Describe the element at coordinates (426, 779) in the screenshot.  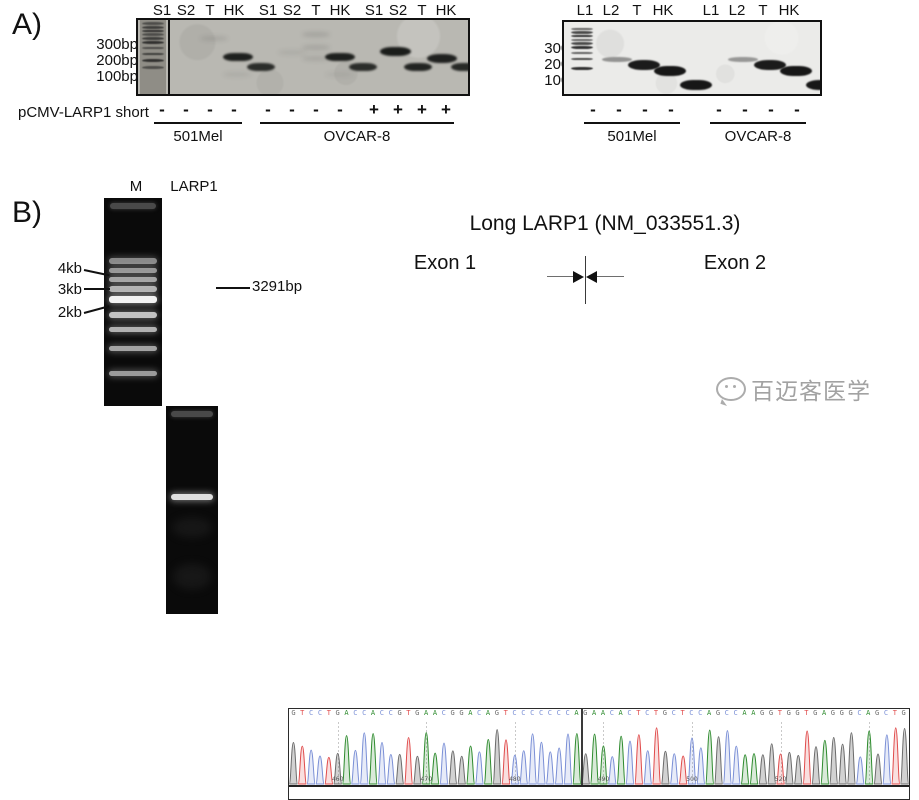
I see `chromatogram-tick-label: 470` at that location.